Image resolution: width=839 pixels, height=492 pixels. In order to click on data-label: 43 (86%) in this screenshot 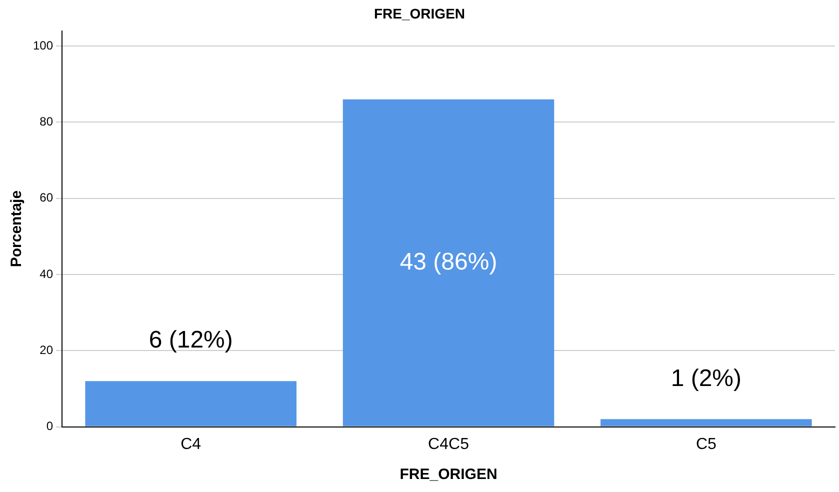, I will do `click(449, 262)`.